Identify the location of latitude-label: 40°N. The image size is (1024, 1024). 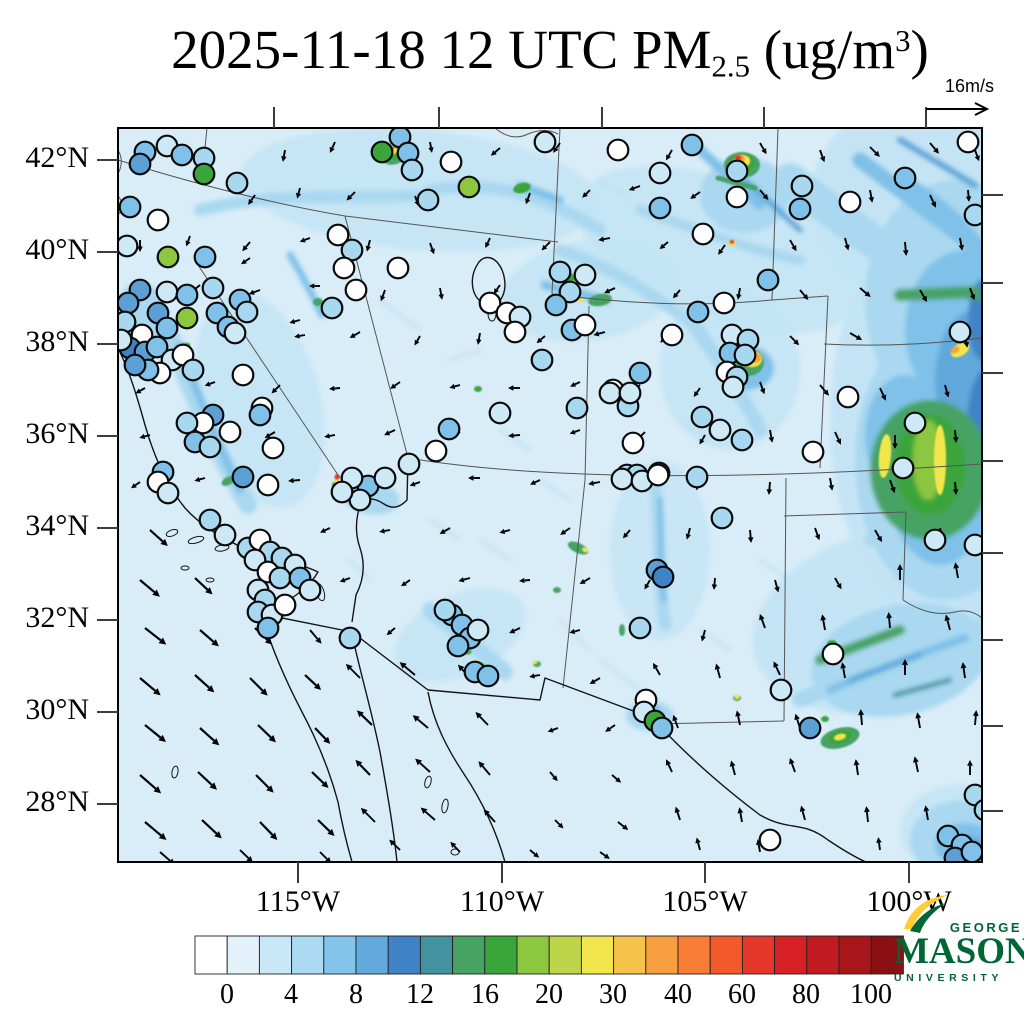
(57, 249).